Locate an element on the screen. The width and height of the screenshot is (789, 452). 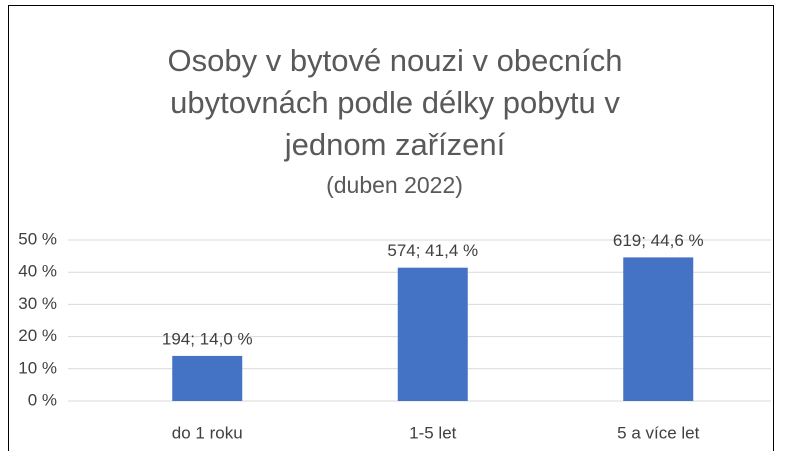
x-tick-label: do 1 roku is located at coordinates (207, 432).